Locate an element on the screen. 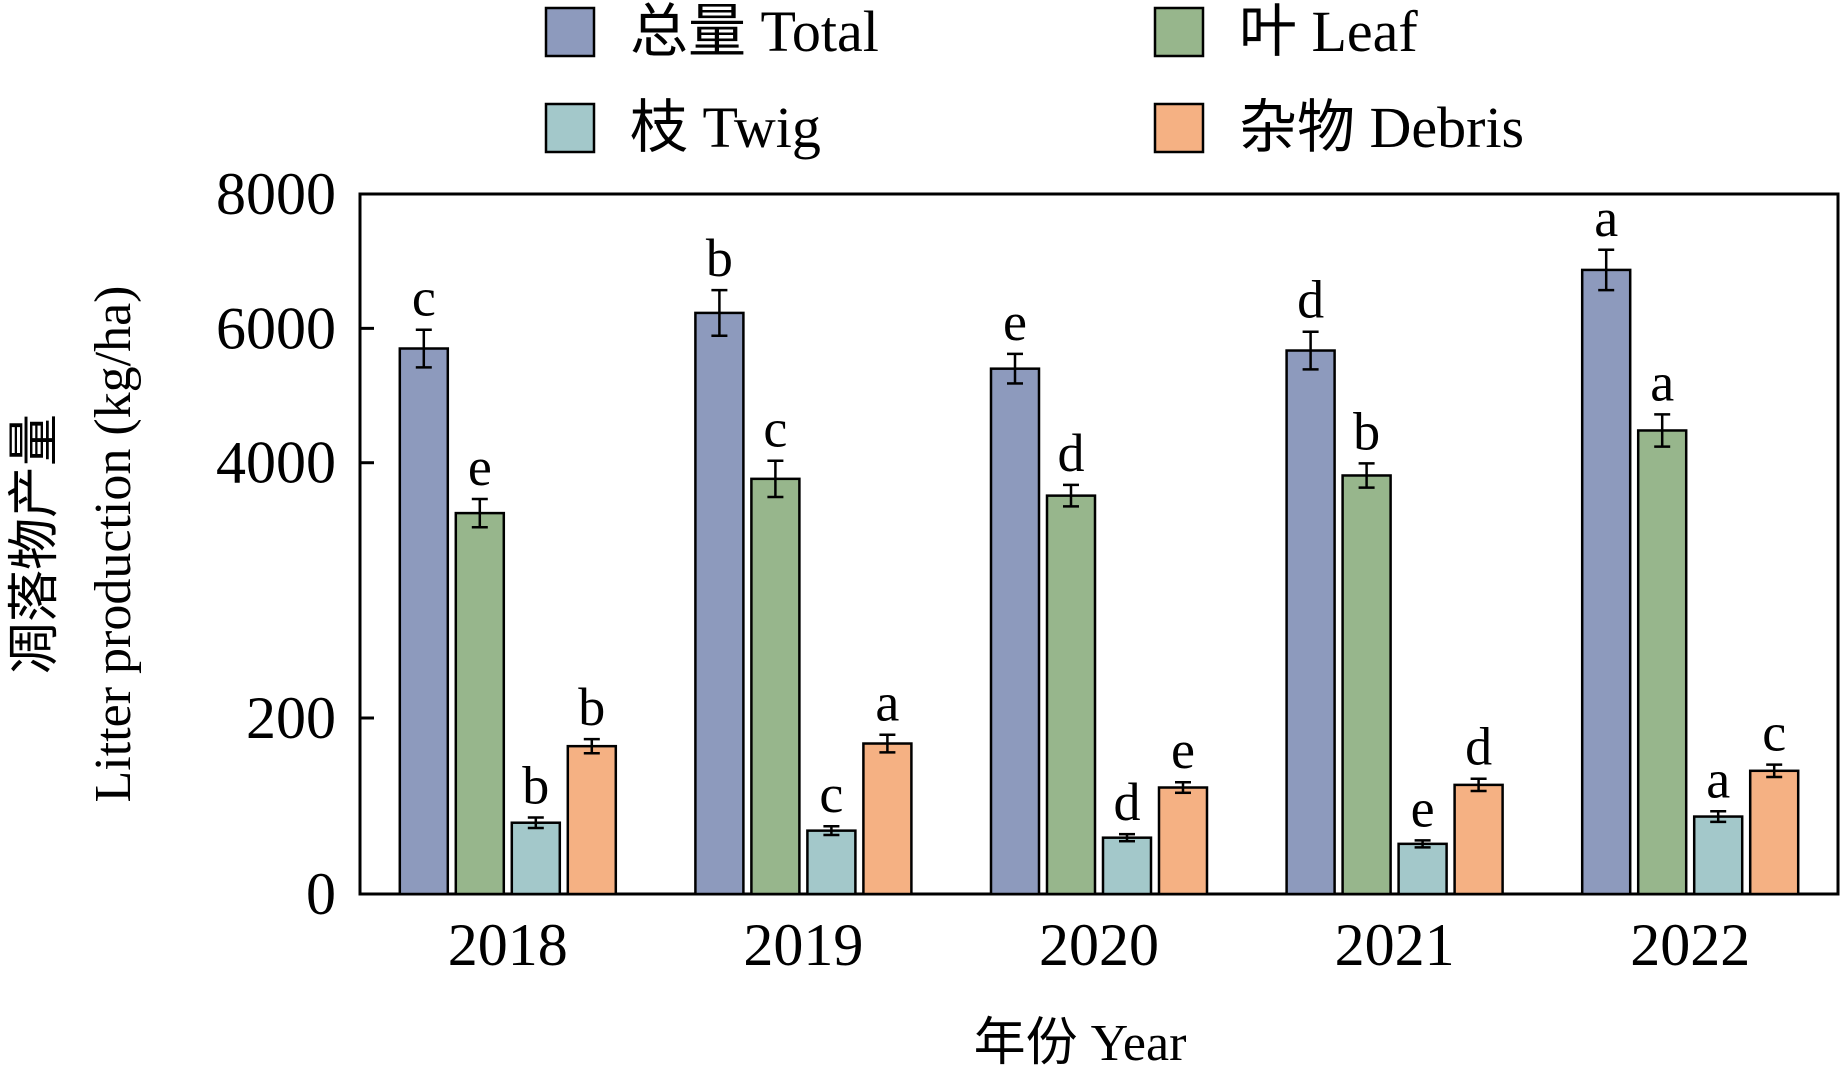 This screenshot has height=1075, width=1841. x-axis-title: 年份 Year is located at coordinates (1080, 1043).